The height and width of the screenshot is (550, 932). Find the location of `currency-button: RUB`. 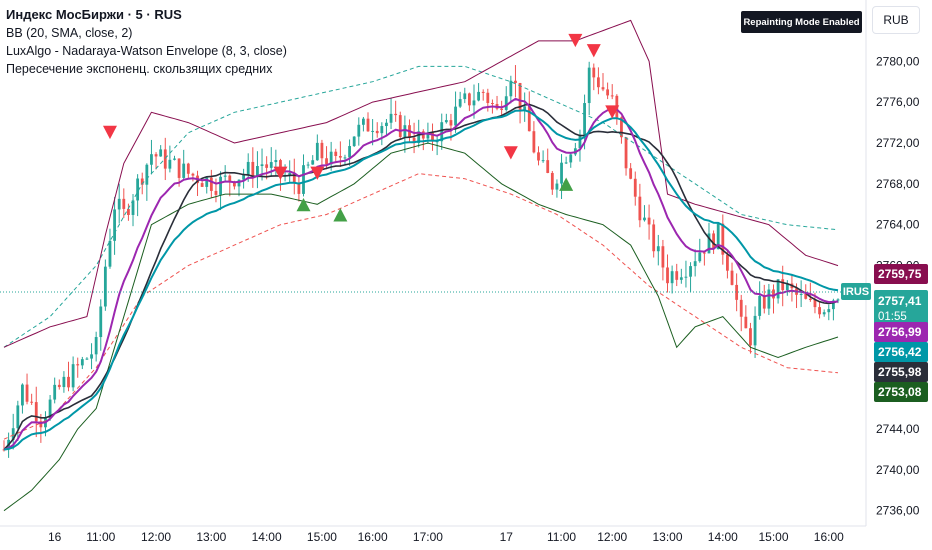

currency-button: RUB is located at coordinates (896, 20).